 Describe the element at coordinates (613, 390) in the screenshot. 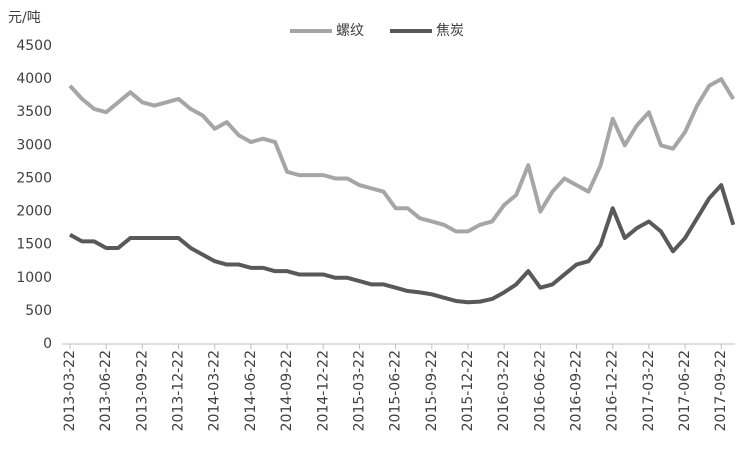

I see `x-tick-label: 2016-12-22` at that location.